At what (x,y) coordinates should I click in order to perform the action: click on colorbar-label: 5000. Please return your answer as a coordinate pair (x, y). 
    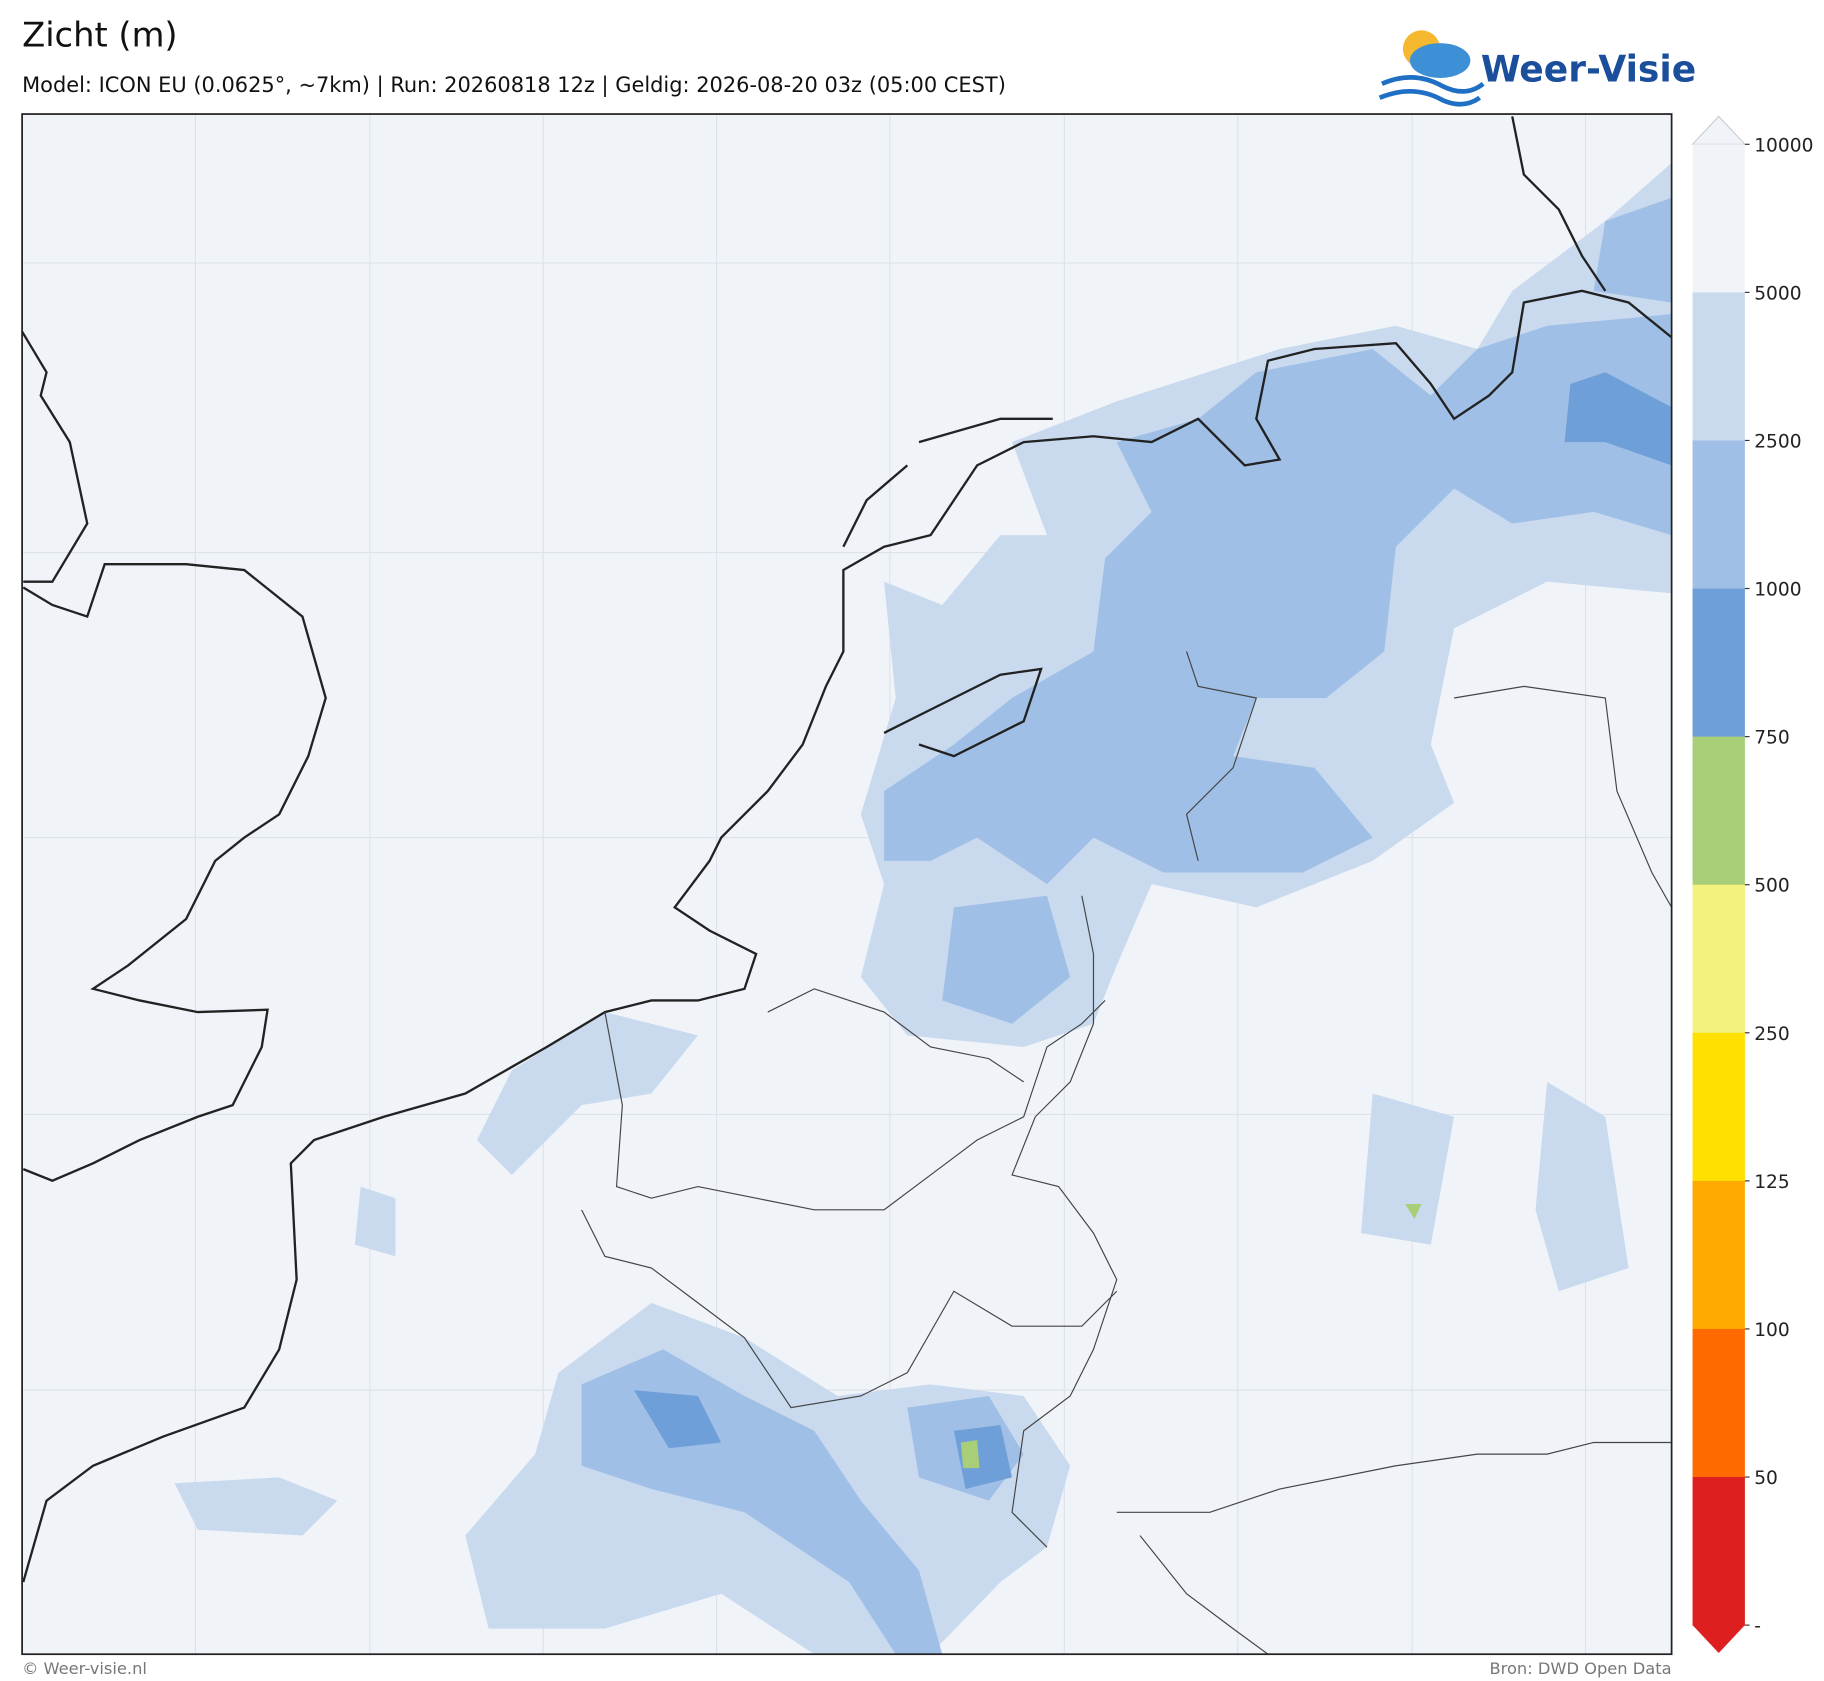
    Looking at the image, I should click on (1777, 293).